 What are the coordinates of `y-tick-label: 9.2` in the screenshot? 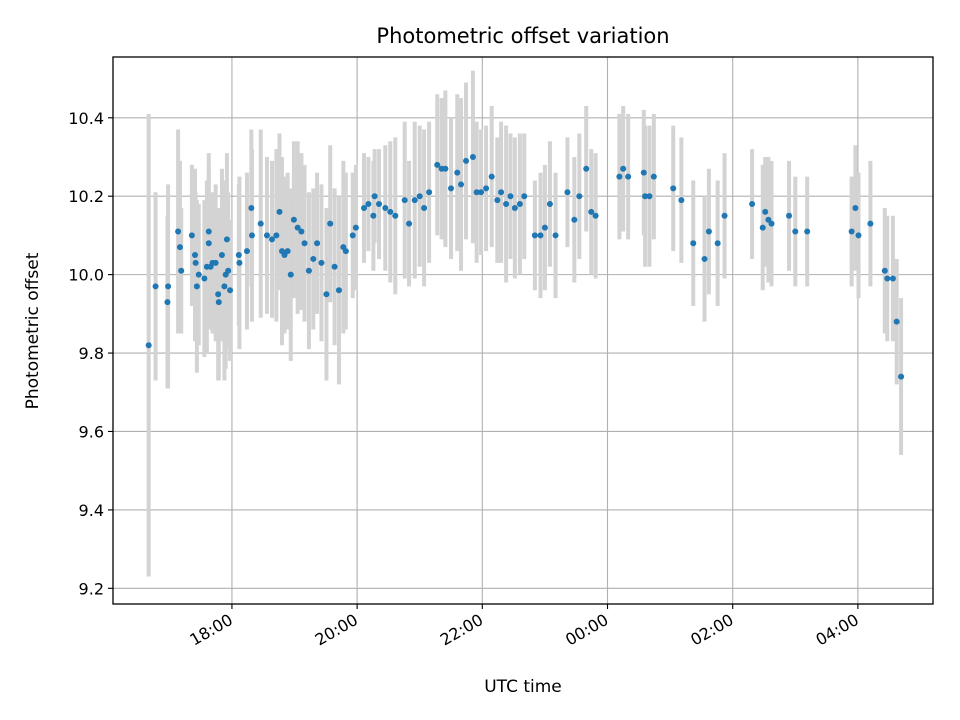 It's located at (91, 588).